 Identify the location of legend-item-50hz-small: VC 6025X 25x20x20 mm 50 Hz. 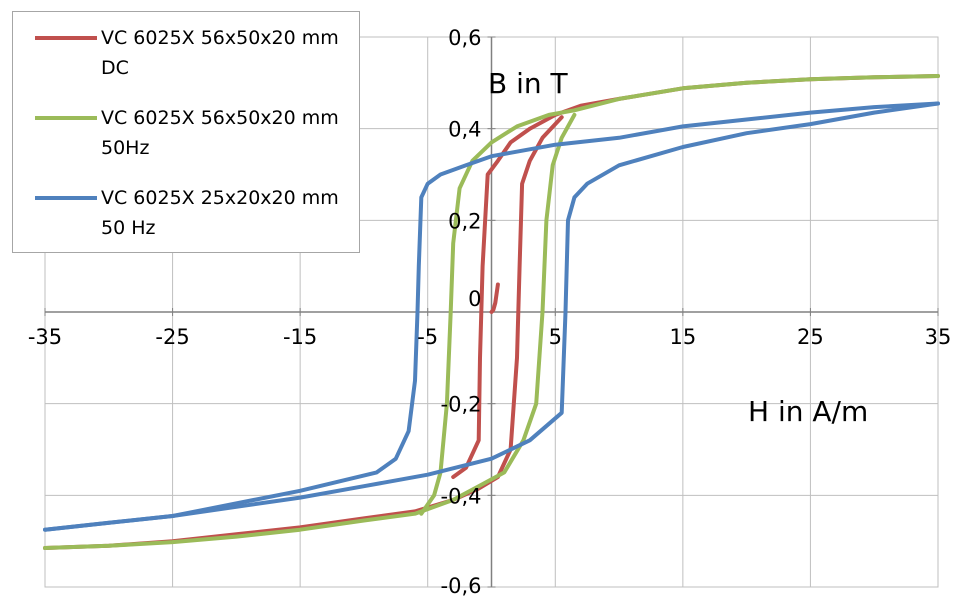
(186, 207).